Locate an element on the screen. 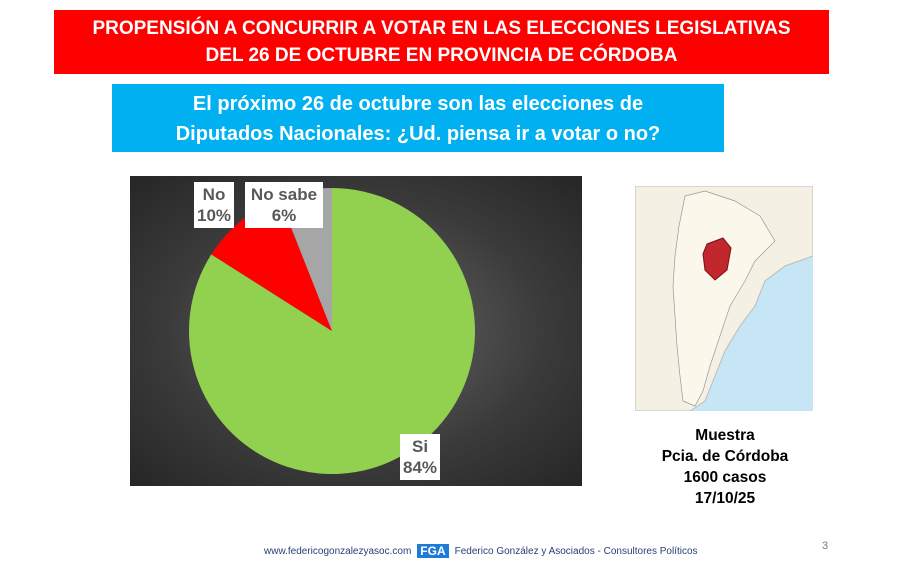  page-number: 3 is located at coordinates (825, 546).